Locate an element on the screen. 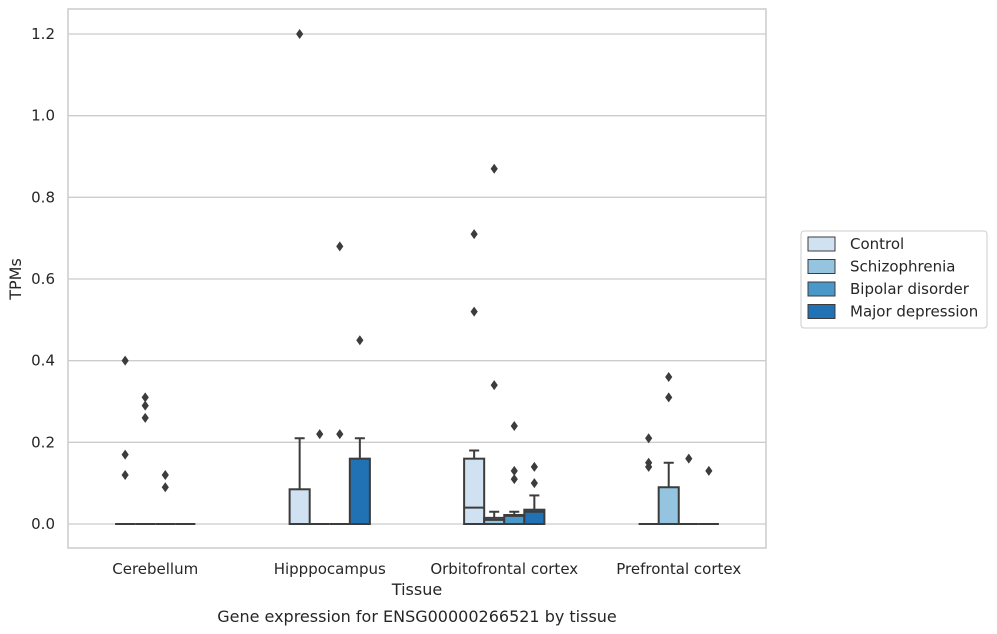 Image resolution: width=997 pixels, height=634 pixels. legend-item-schizophrenia: Schizophrenia is located at coordinates (881, 267).